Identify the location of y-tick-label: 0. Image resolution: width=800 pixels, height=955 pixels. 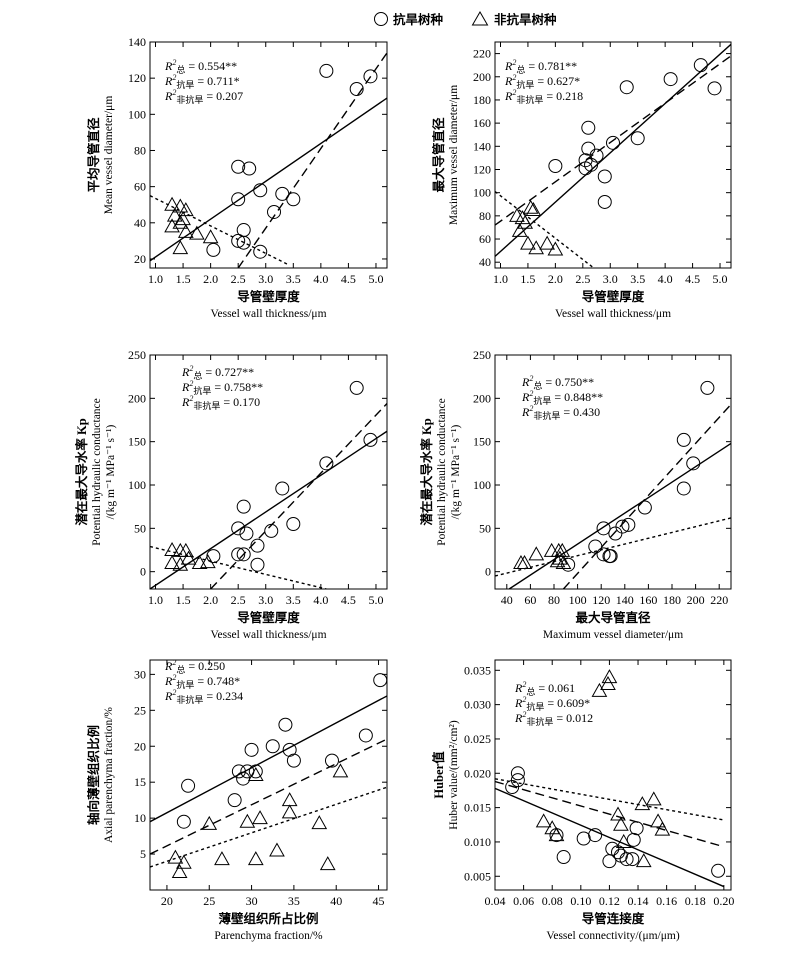
(488, 572).